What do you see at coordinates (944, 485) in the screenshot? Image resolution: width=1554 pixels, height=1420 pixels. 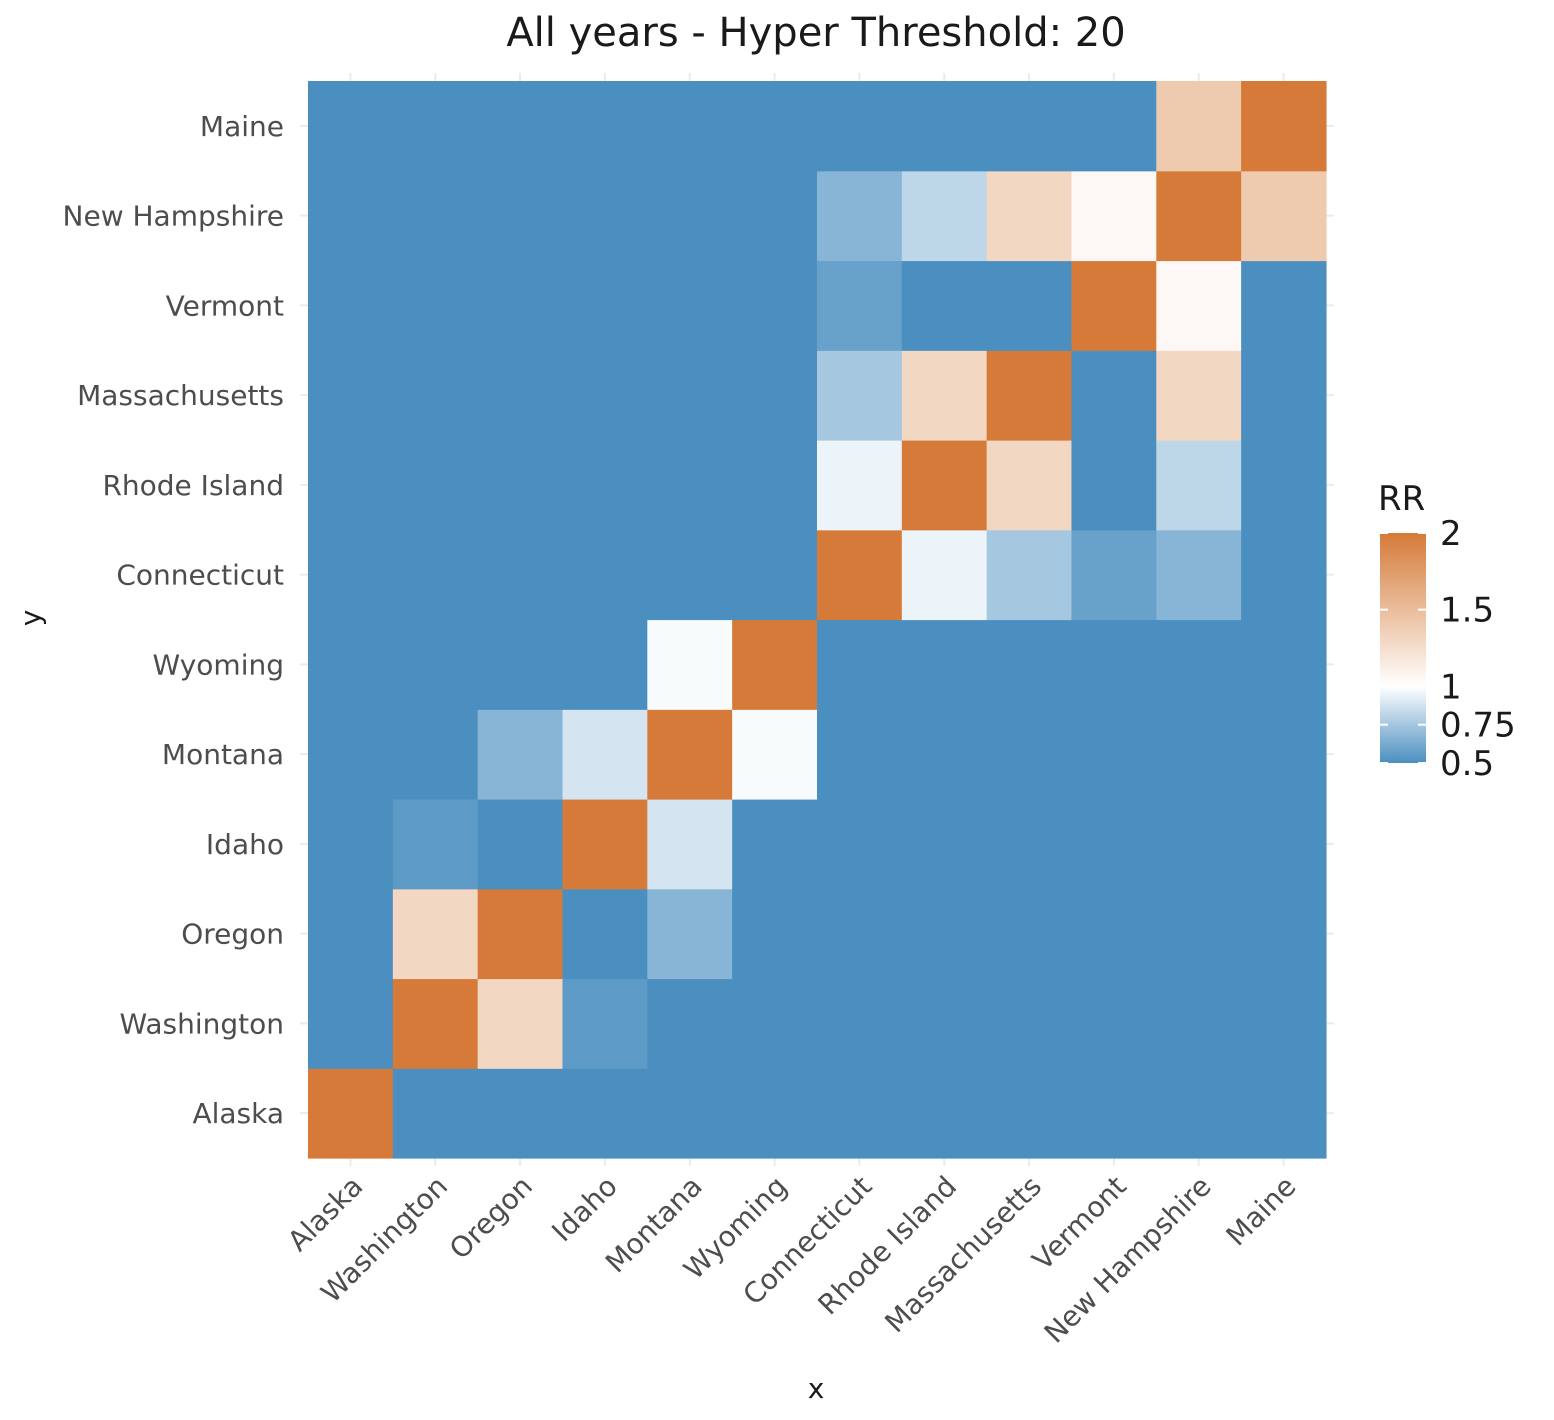 I see `heatmap-cell-rhode-island-rhode-island` at bounding box center [944, 485].